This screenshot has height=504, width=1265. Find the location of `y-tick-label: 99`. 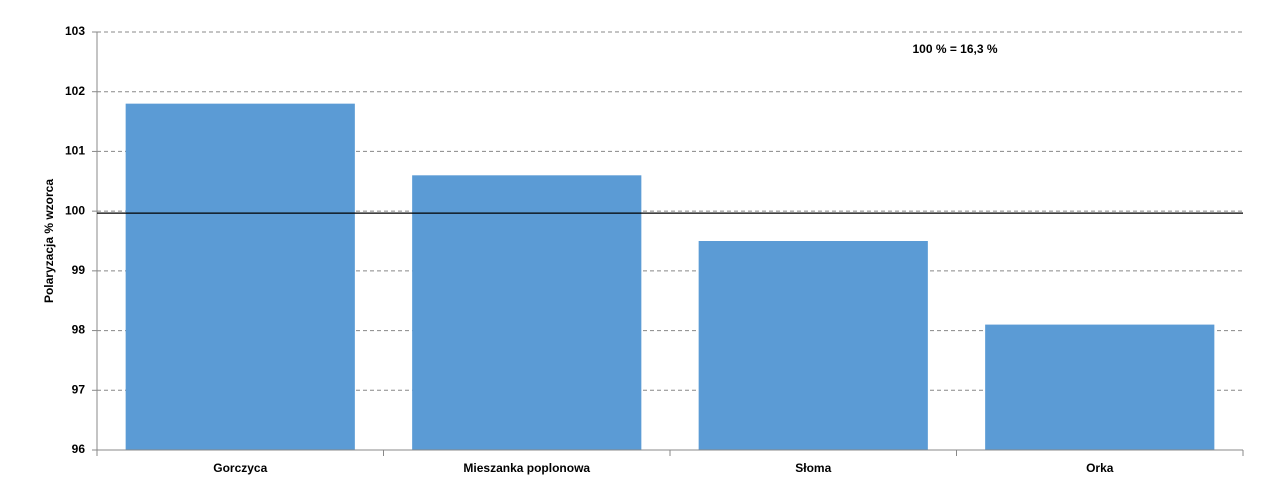

y-tick-label: 99 is located at coordinates (79, 270).